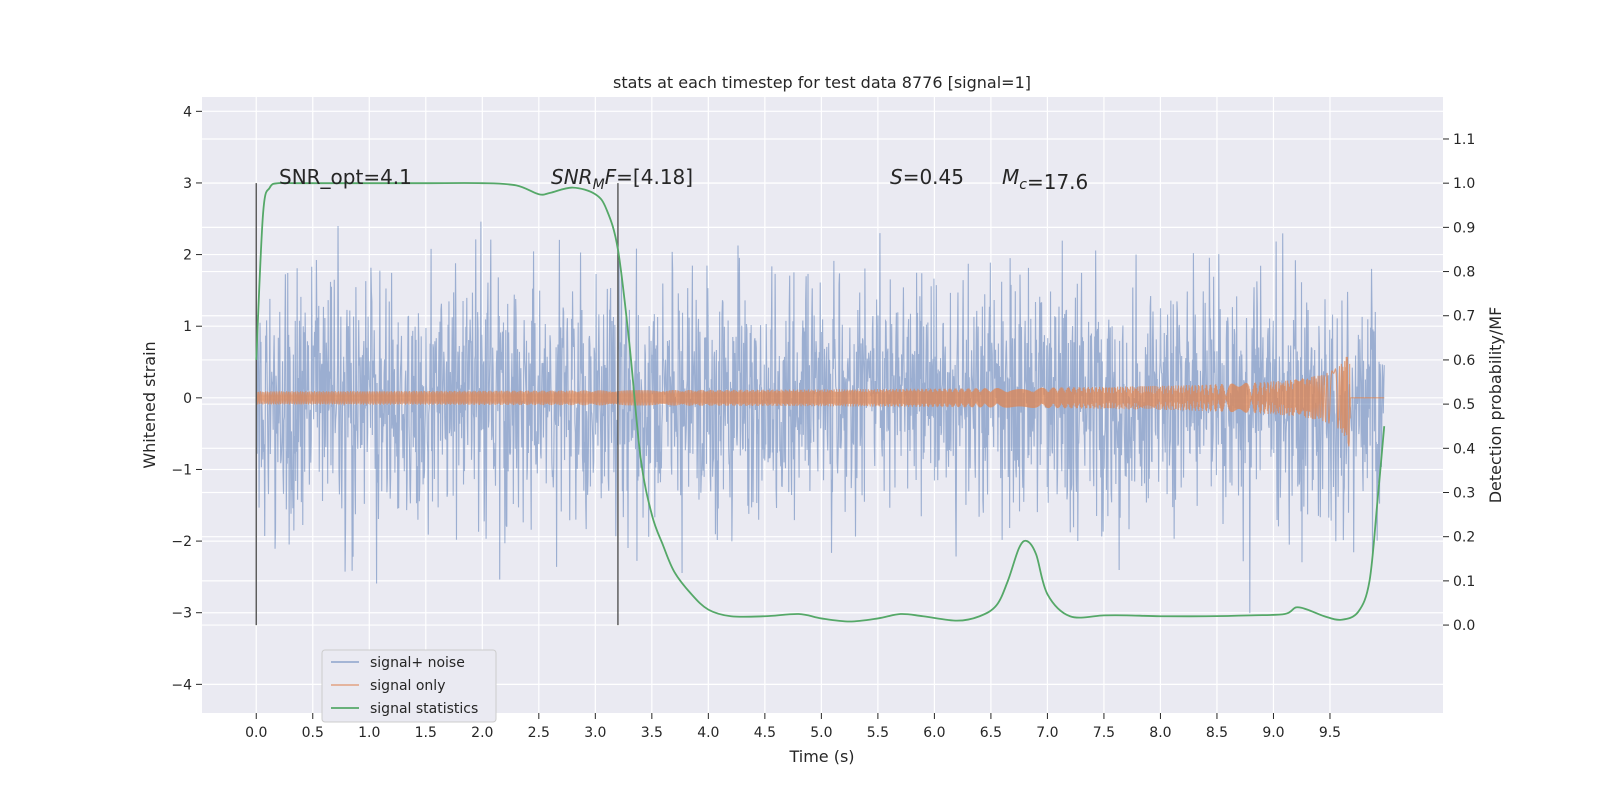 The image size is (1600, 800). I want to click on y-tick-label: −2, so click(181, 542).